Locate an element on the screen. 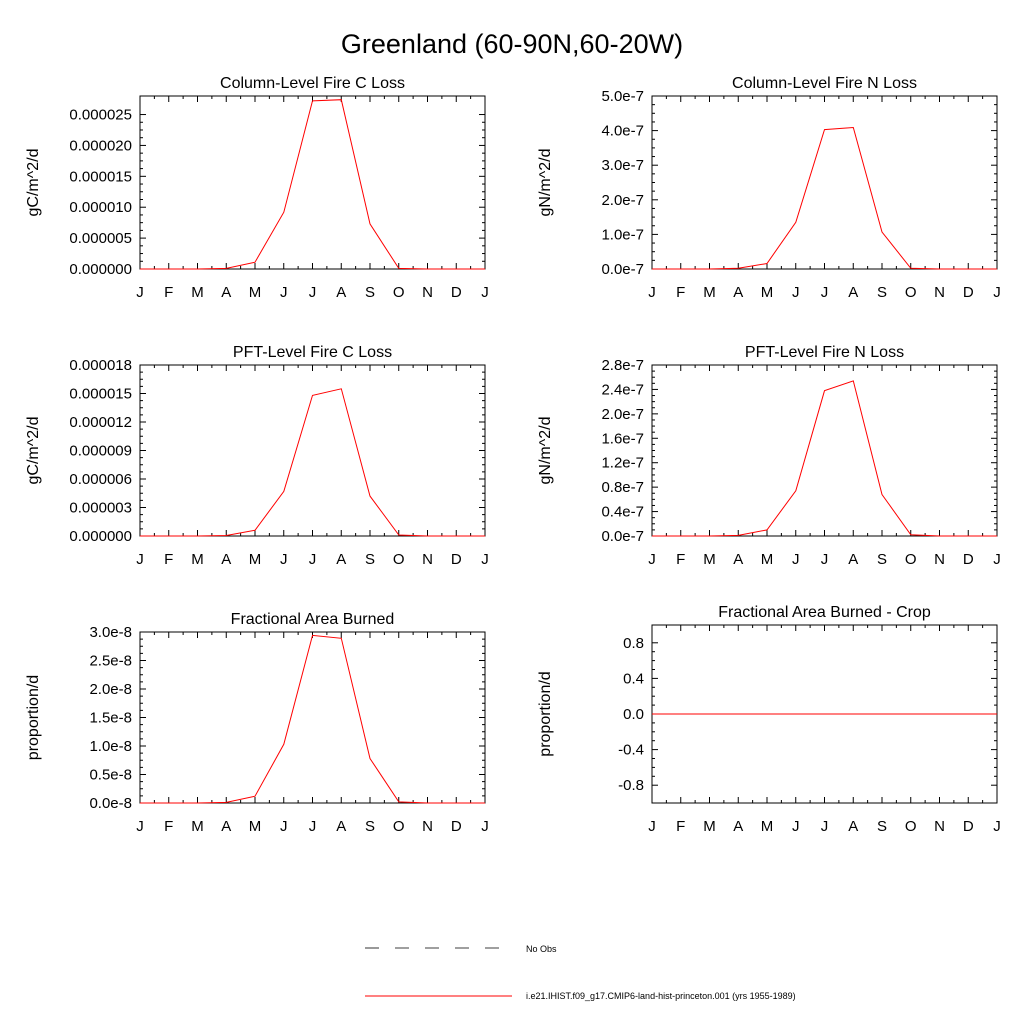 The width and height of the screenshot is (1024, 1024). y-tick-label: 0.0e-8 is located at coordinates (110, 803).